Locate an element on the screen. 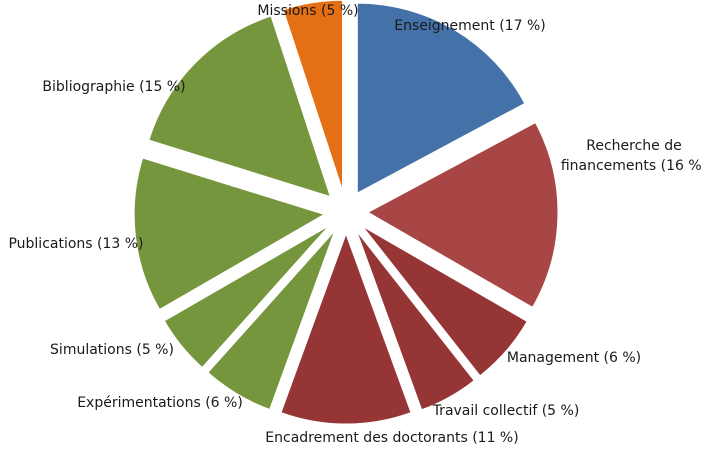 This screenshot has height=449, width=701. slice-label: Publications (13 %) is located at coordinates (75, 244).